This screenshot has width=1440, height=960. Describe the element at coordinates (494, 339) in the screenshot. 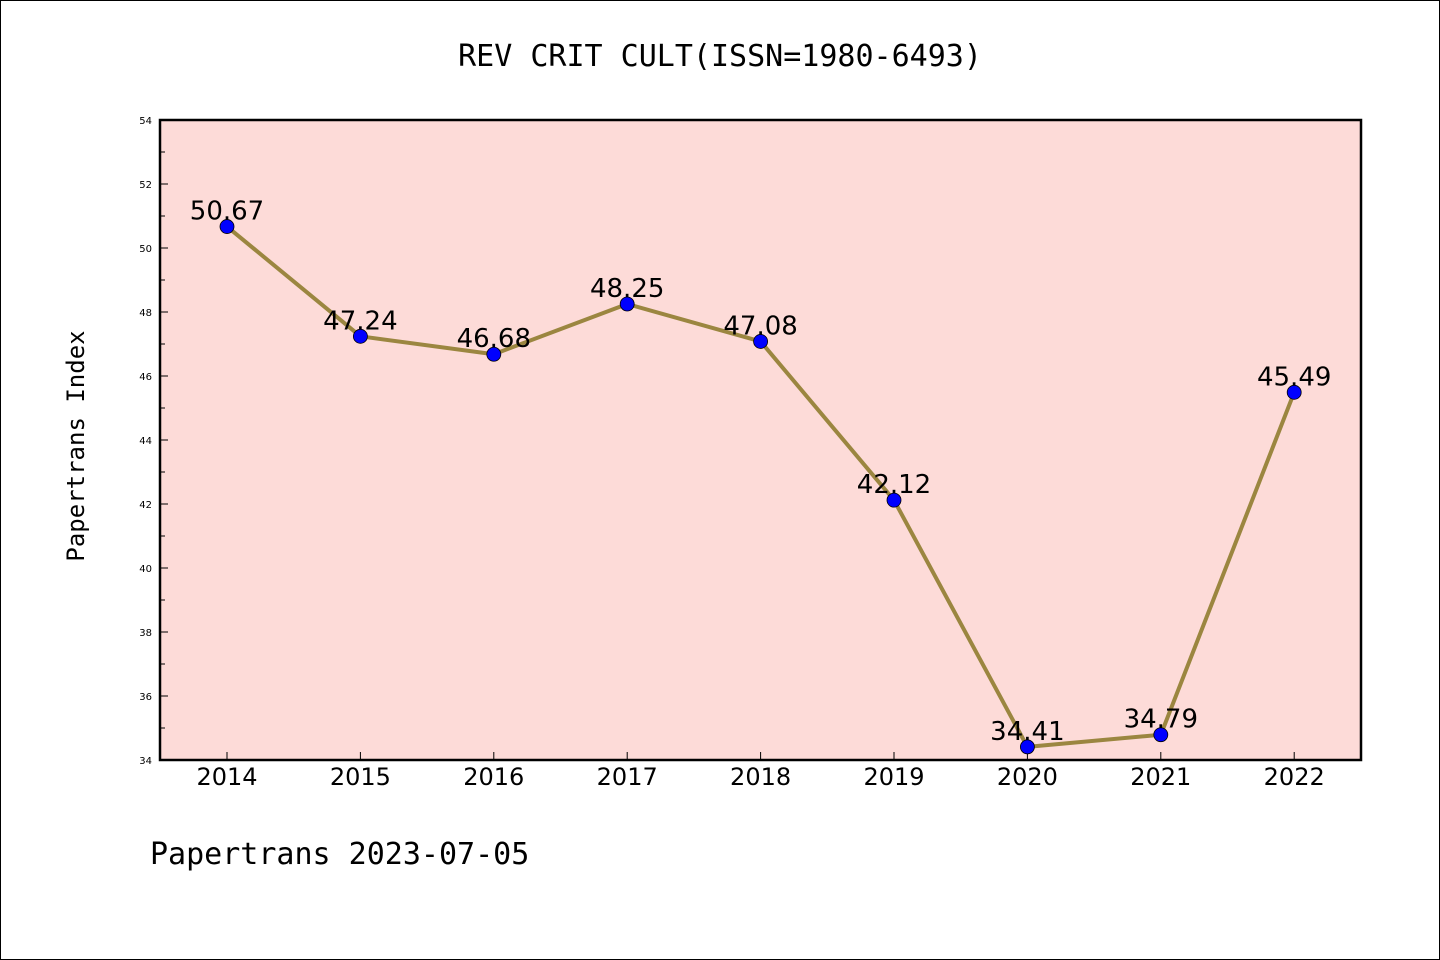

I see `data-label: 46.68` at that location.